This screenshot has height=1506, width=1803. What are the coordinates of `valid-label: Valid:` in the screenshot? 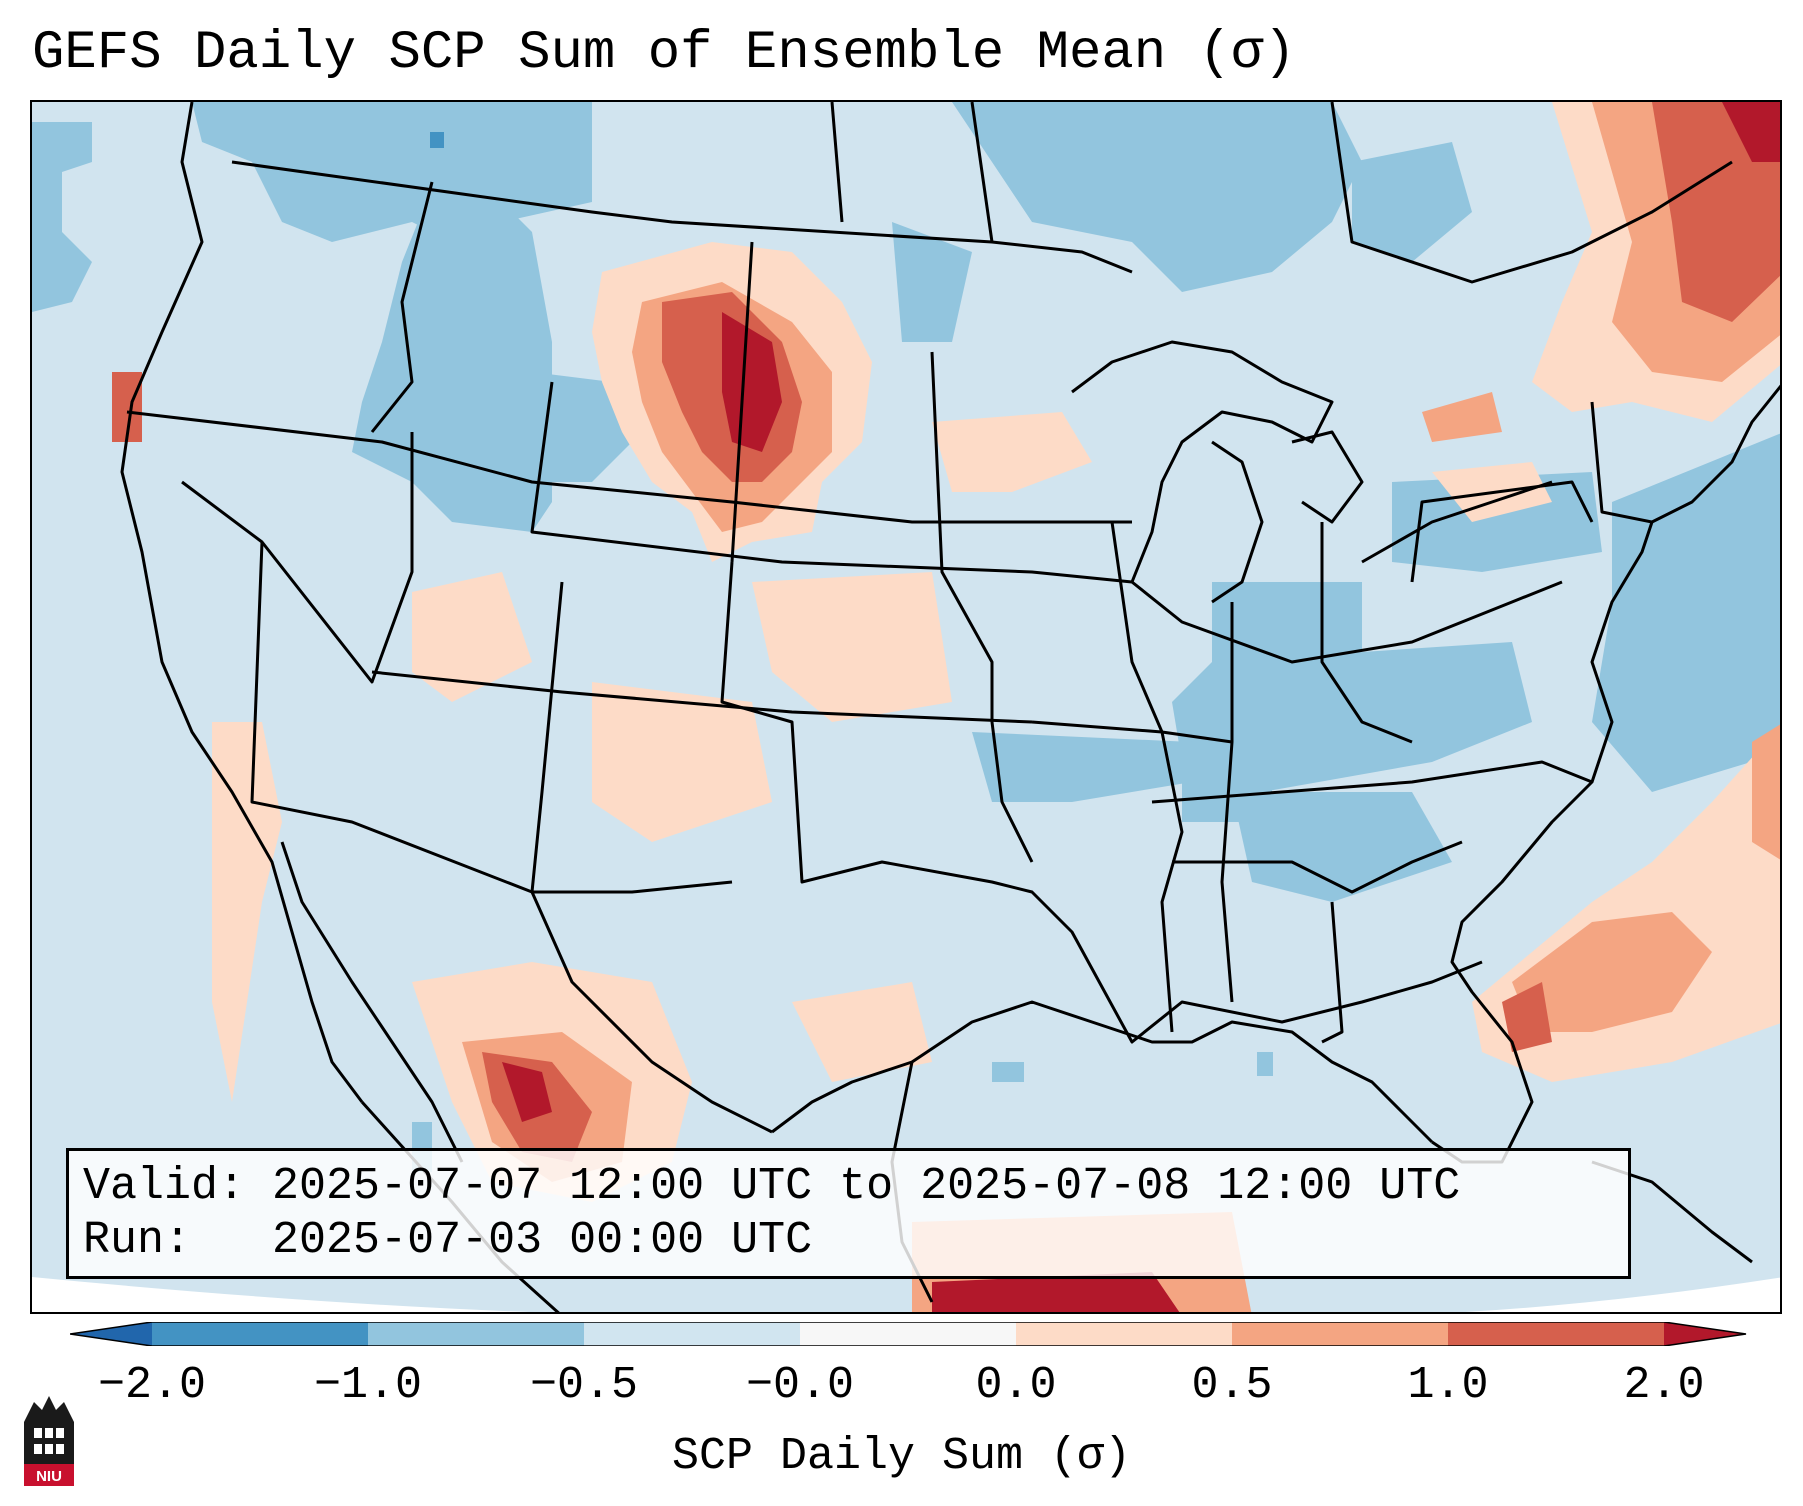 It's located at (164, 1186).